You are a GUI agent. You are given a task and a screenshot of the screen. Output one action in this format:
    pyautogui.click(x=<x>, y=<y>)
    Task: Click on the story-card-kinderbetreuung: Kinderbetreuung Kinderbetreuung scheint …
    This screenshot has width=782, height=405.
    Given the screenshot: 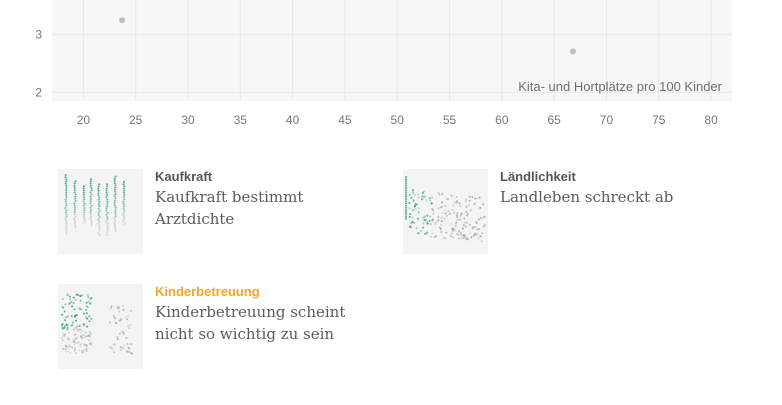 What is the action you would take?
    pyautogui.click(x=221, y=326)
    